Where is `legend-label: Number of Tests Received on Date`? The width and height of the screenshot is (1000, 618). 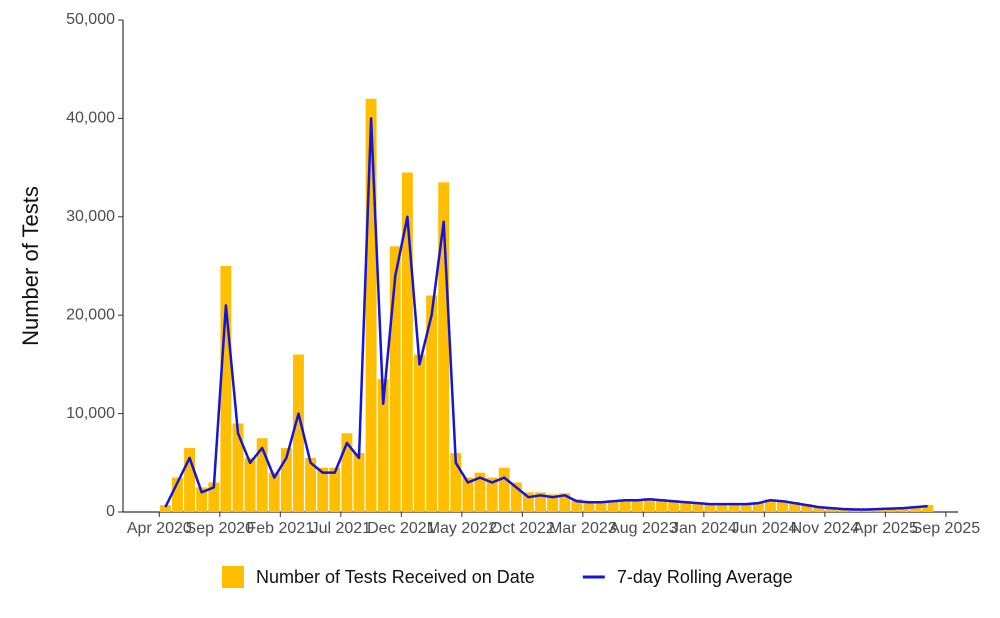
legend-label: Number of Tests Received on Date is located at coordinates (395, 577).